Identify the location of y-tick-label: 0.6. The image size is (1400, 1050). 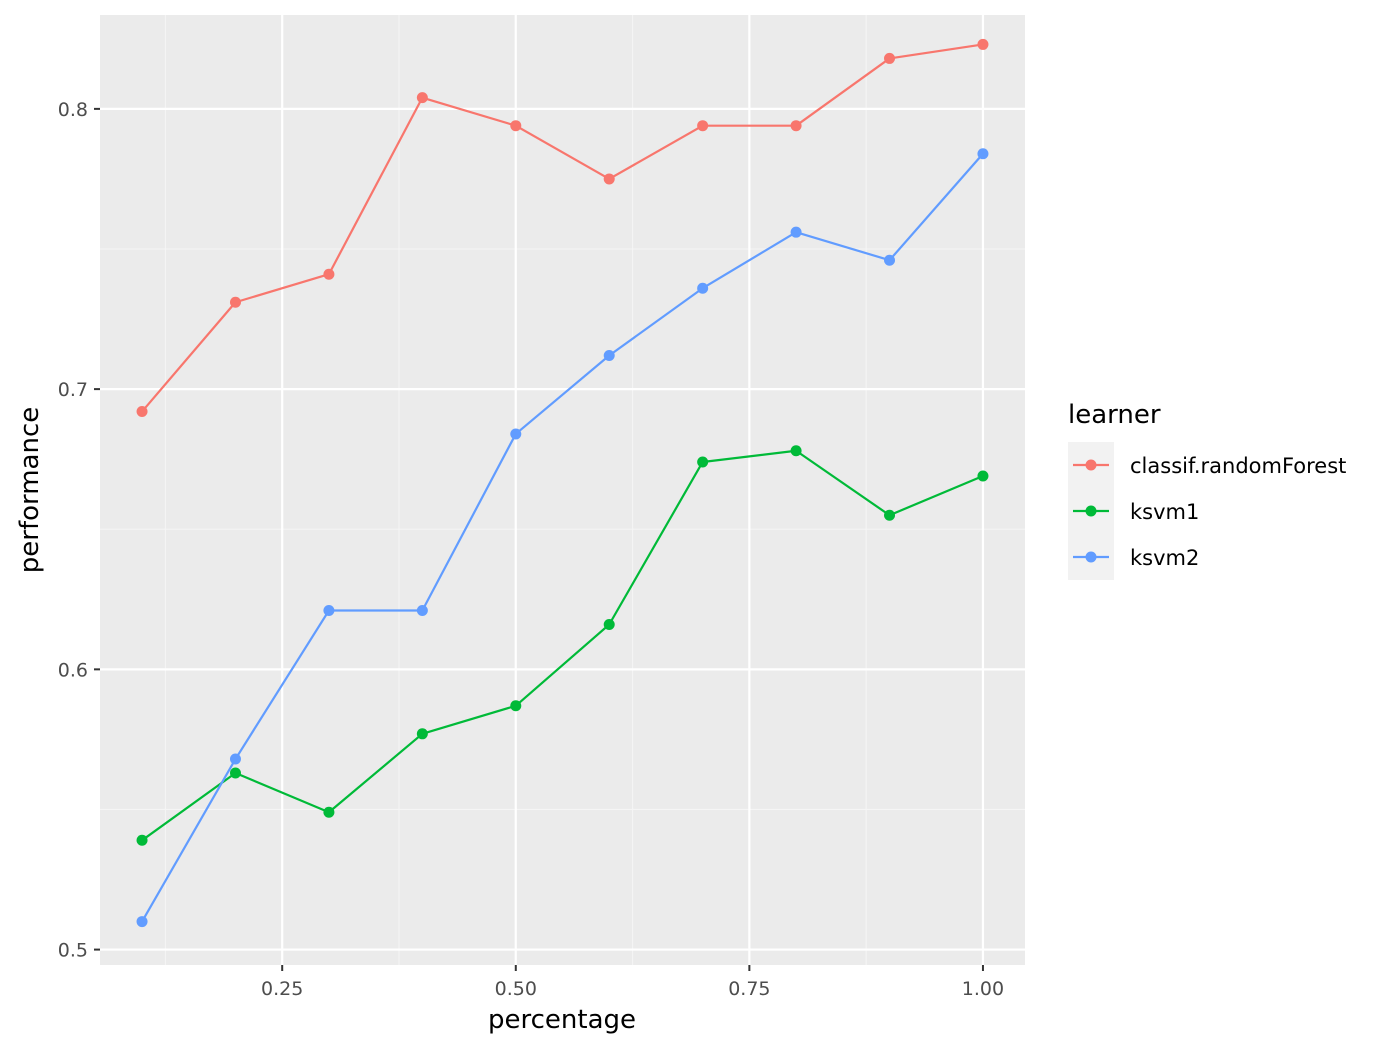
(73, 670).